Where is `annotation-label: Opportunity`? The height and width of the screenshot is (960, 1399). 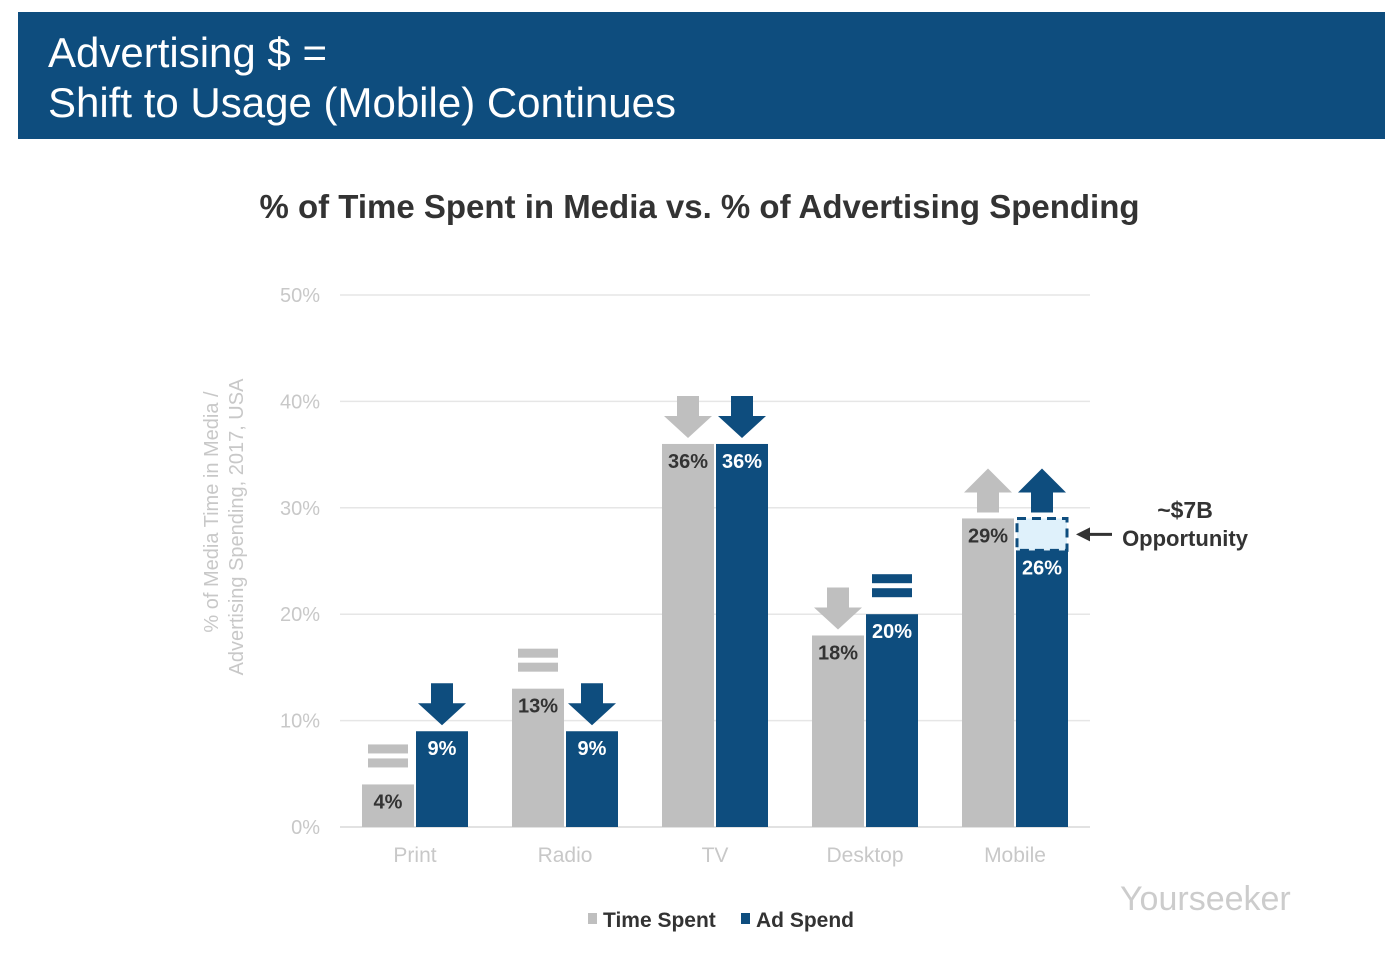
annotation-label: Opportunity is located at coordinates (1185, 538).